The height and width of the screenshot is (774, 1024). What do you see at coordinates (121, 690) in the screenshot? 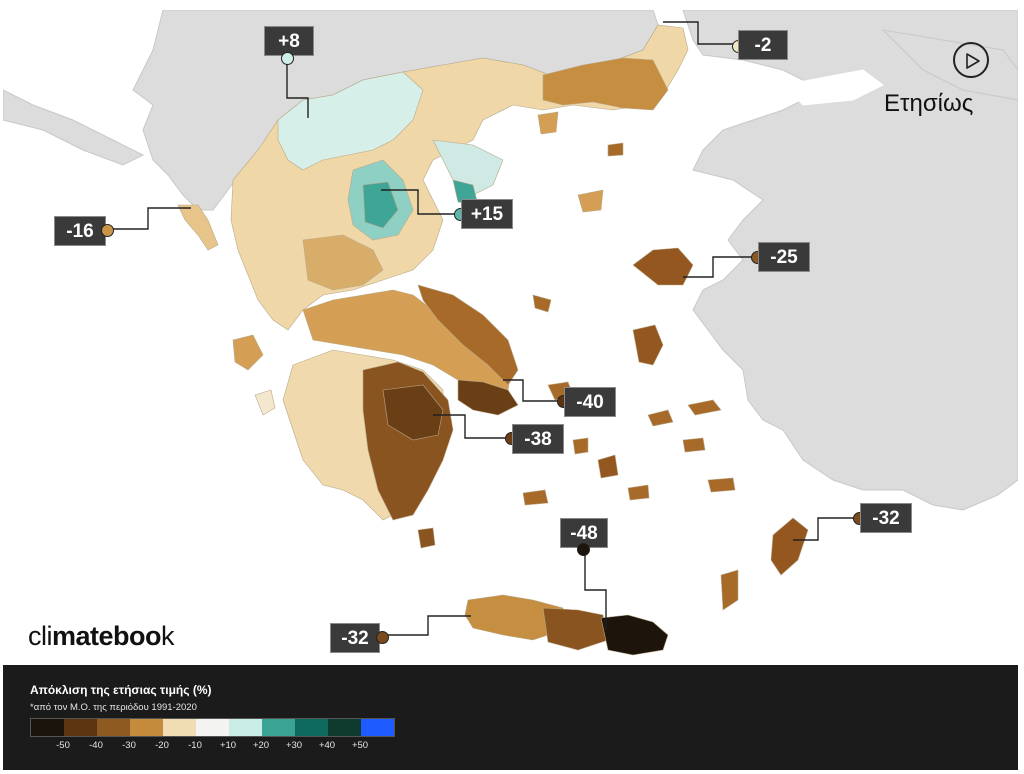
I see `legend-title: Απόκλιση της ετήσιας τιμής (%)` at bounding box center [121, 690].